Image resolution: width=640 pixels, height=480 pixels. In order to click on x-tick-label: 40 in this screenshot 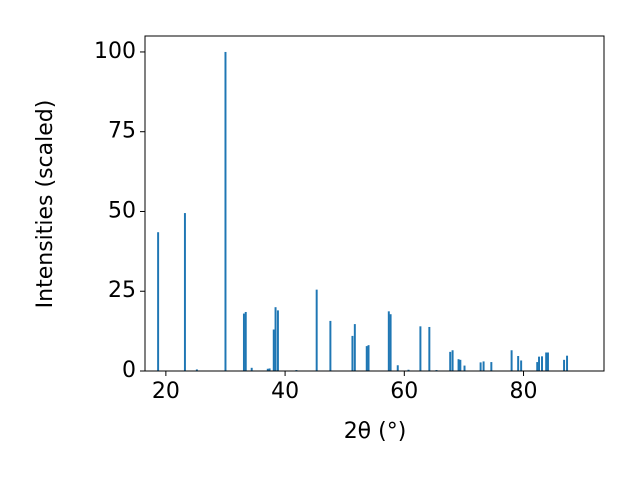, I will do `click(285, 391)`.